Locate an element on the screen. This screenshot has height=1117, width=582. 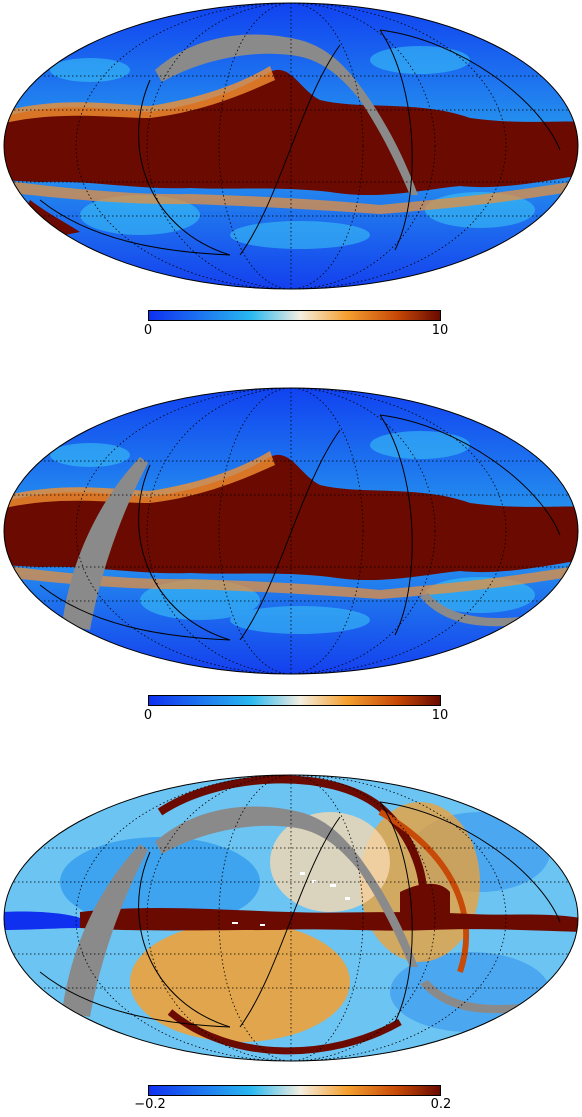
colorbar-1-max-label: 10 is located at coordinates (440, 330).